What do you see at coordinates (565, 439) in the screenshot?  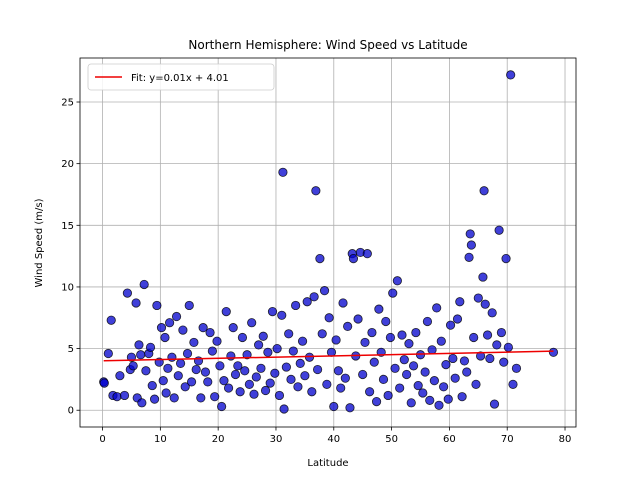 I see `x-tick-label: 80` at bounding box center [565, 439].